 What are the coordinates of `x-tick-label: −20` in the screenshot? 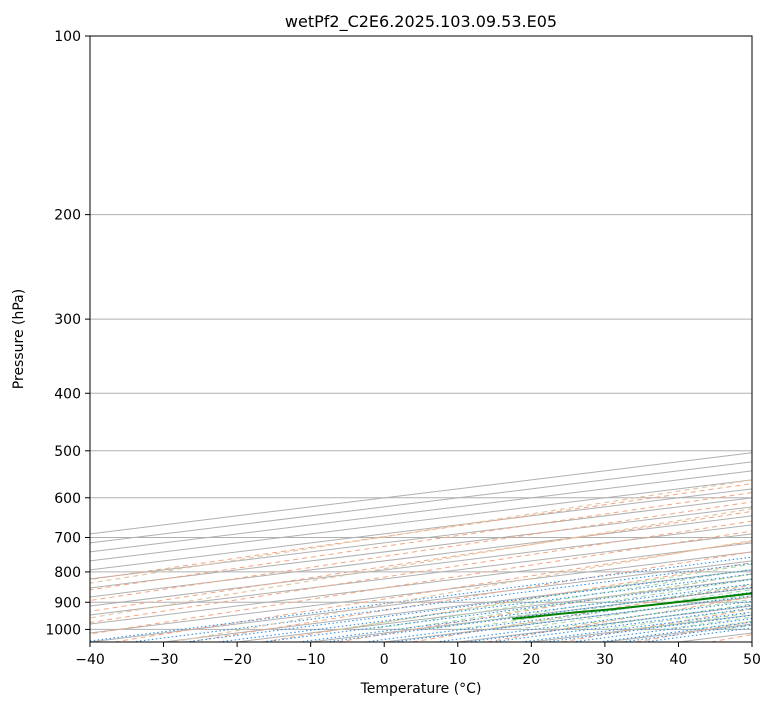 It's located at (237, 660).